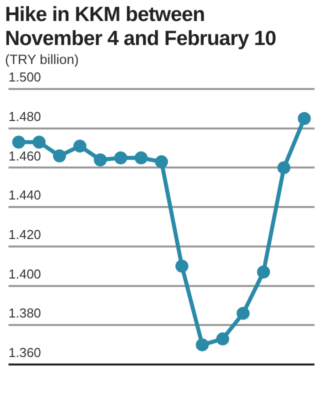 This screenshot has width=323, height=401. I want to click on y-tick-label: 1.480, so click(25, 116).